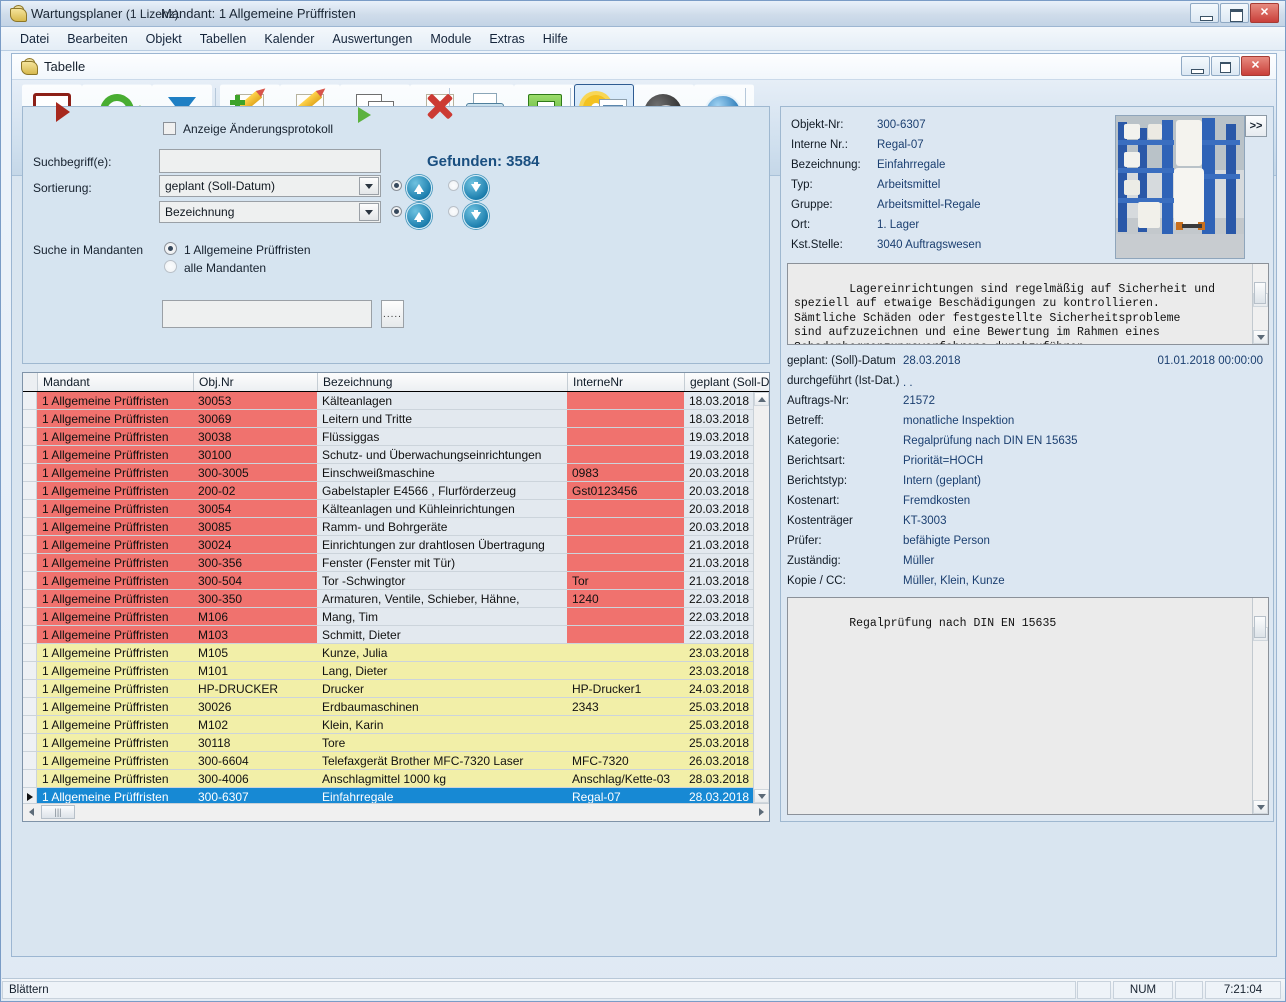  Describe the element at coordinates (1234, 13) in the screenshot. I see `window-maximize-button` at that location.